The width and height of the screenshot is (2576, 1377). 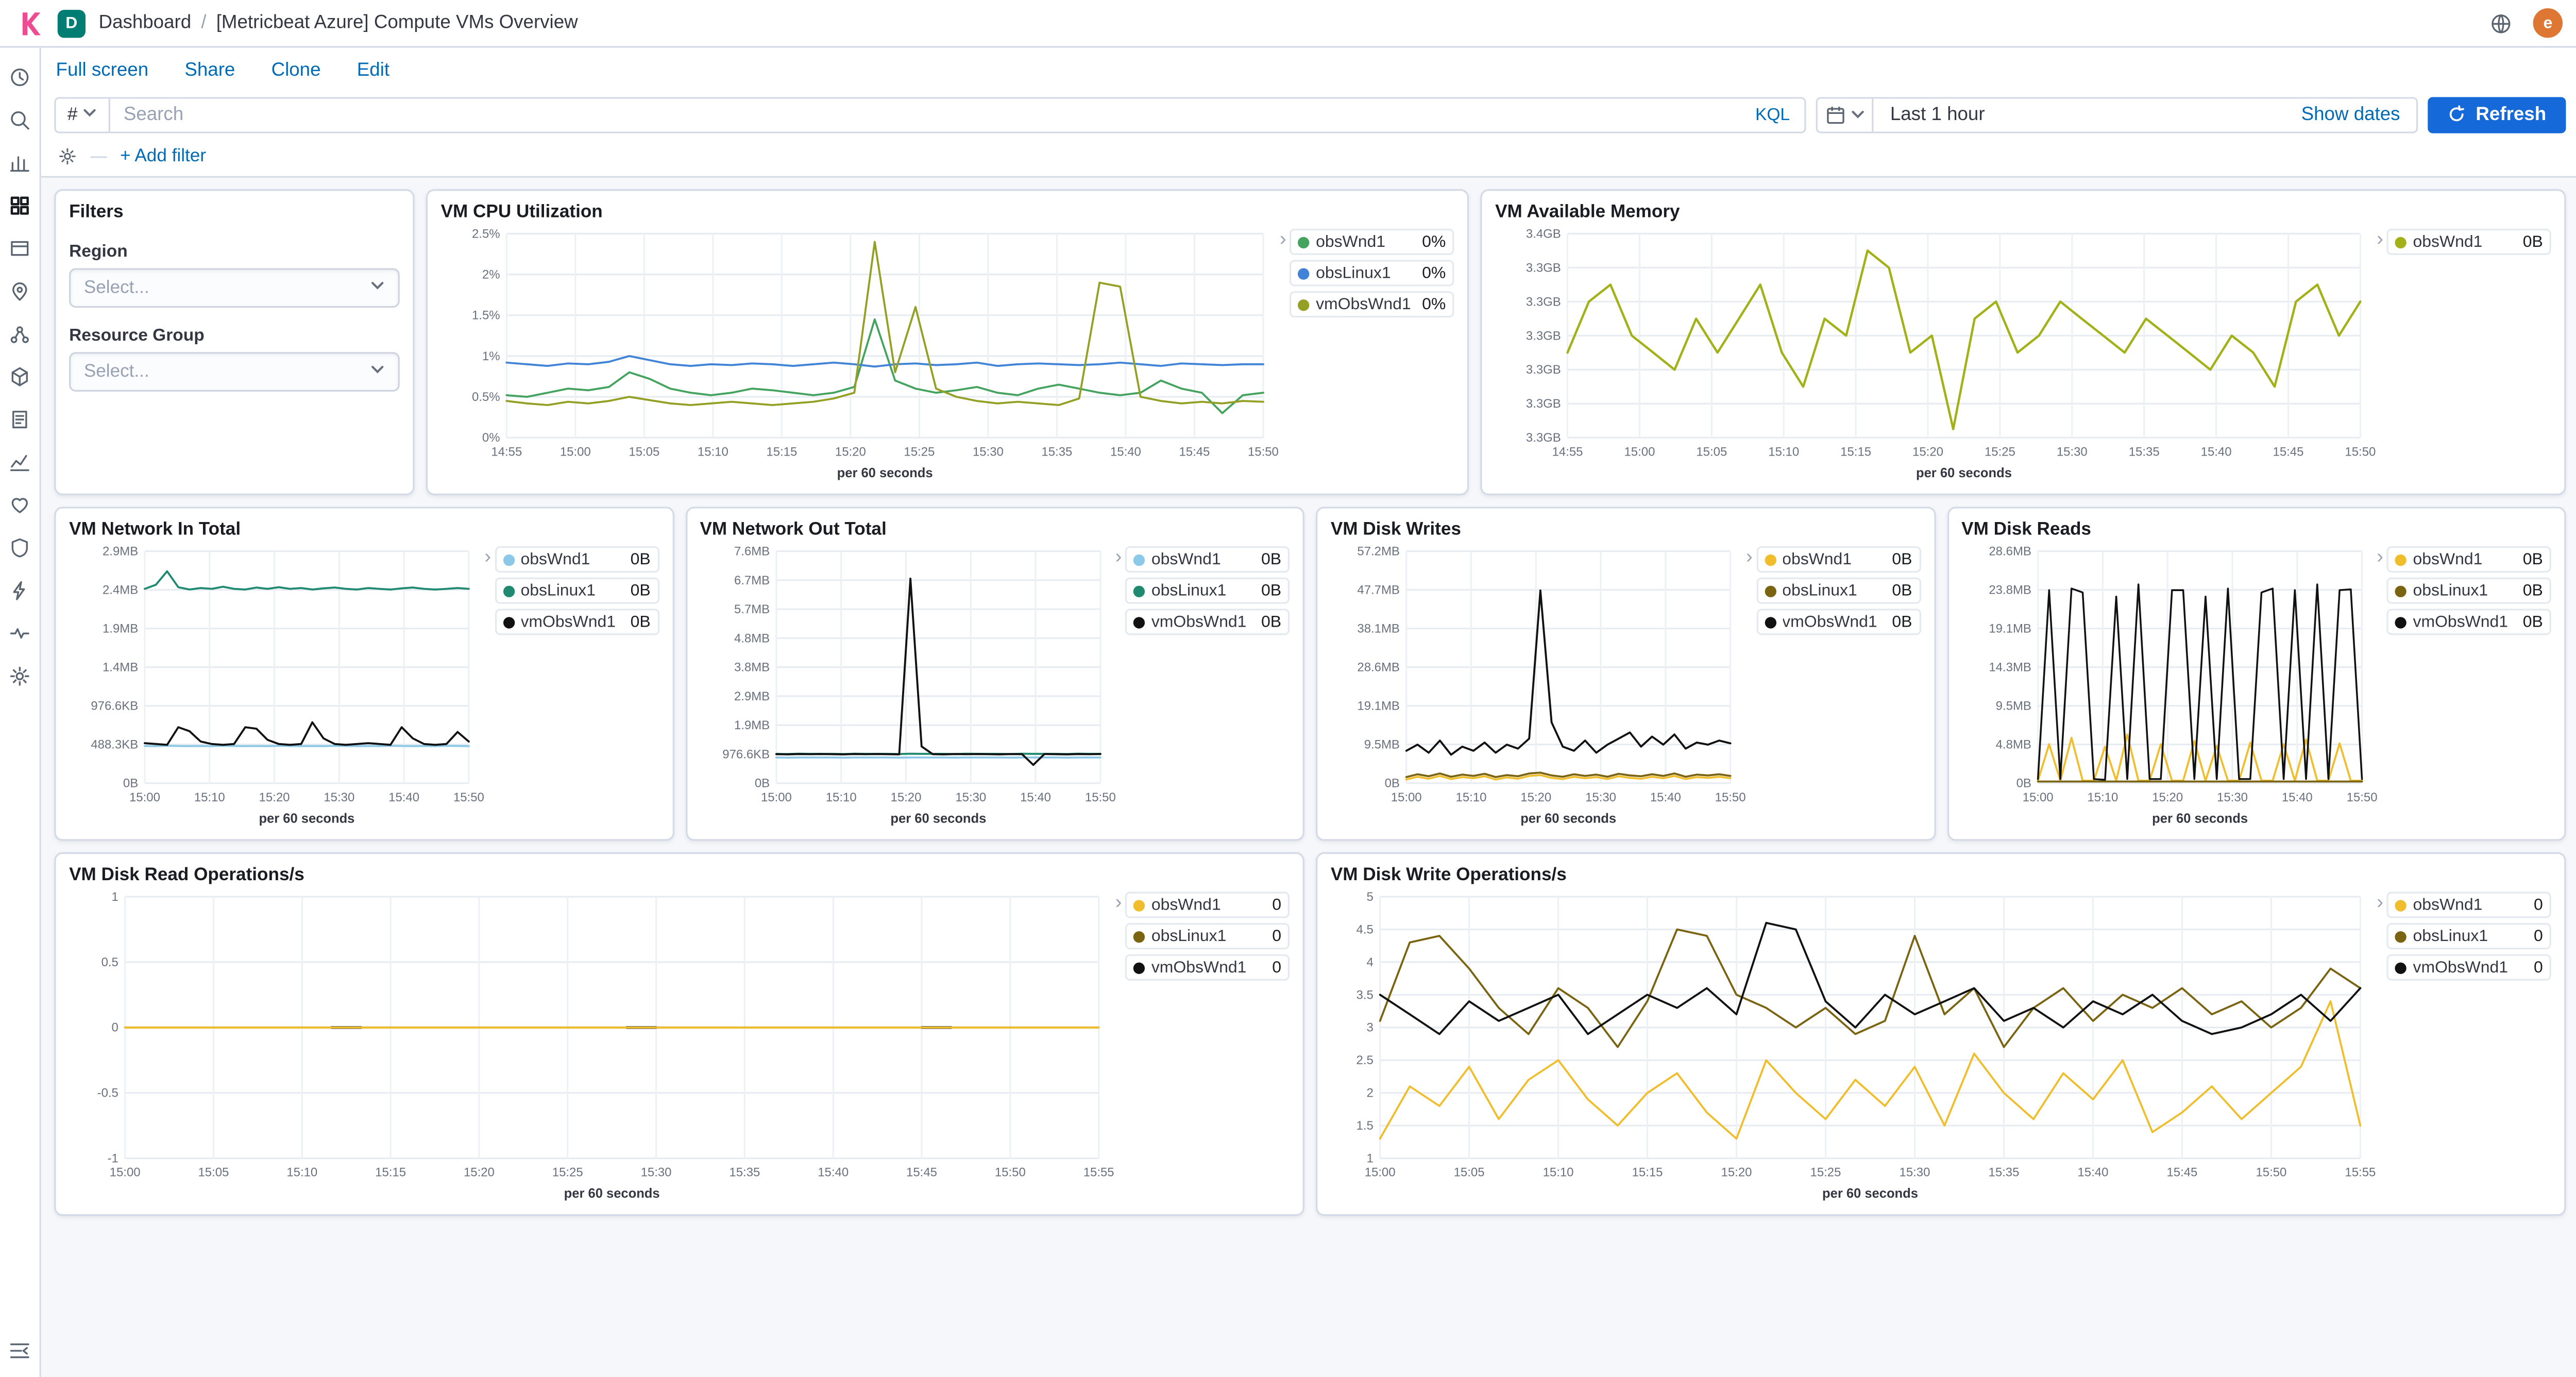 I want to click on legend-item-obsLinux1: obsLinux1 0%, so click(x=1371, y=273).